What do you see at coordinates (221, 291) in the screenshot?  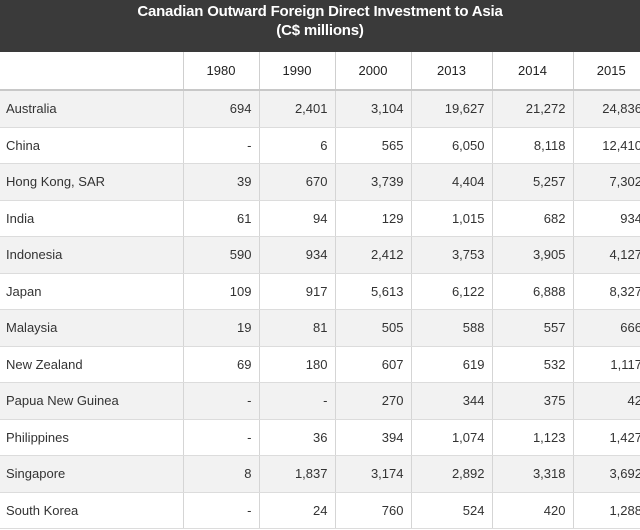 I see `value-cell: 109` at bounding box center [221, 291].